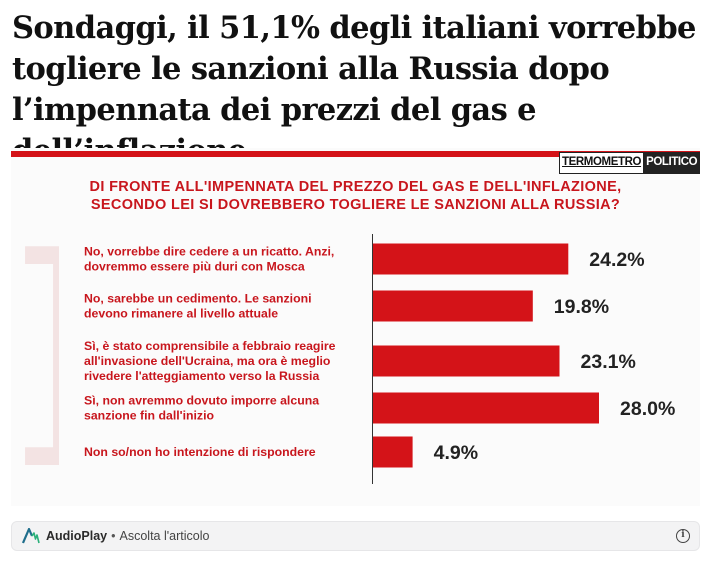 This screenshot has height=563, width=722. Describe the element at coordinates (355, 154) in the screenshot. I see `top-red-rule` at that location.